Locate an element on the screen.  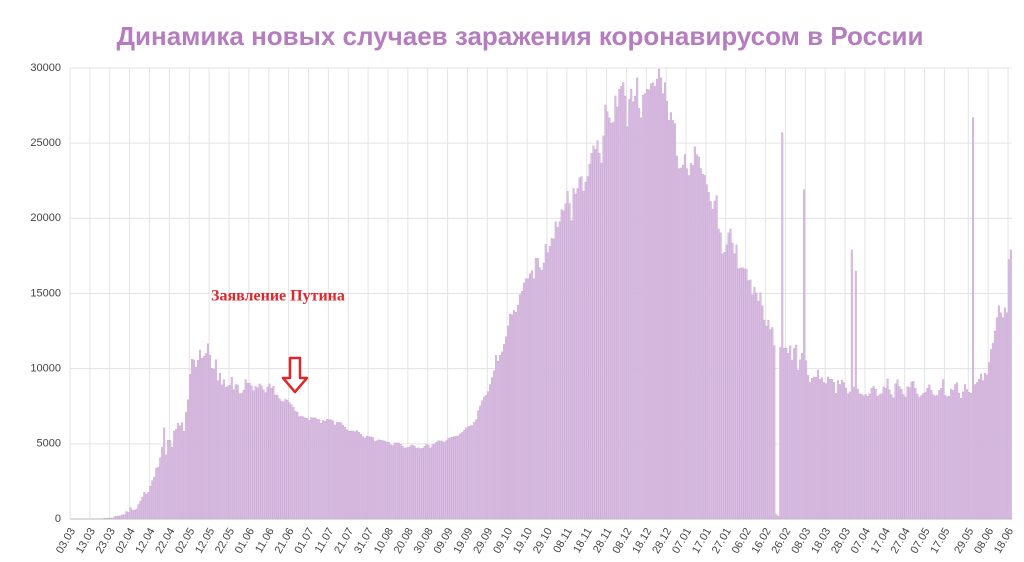
x-tick-label: 01.06 is located at coordinates (245, 541).